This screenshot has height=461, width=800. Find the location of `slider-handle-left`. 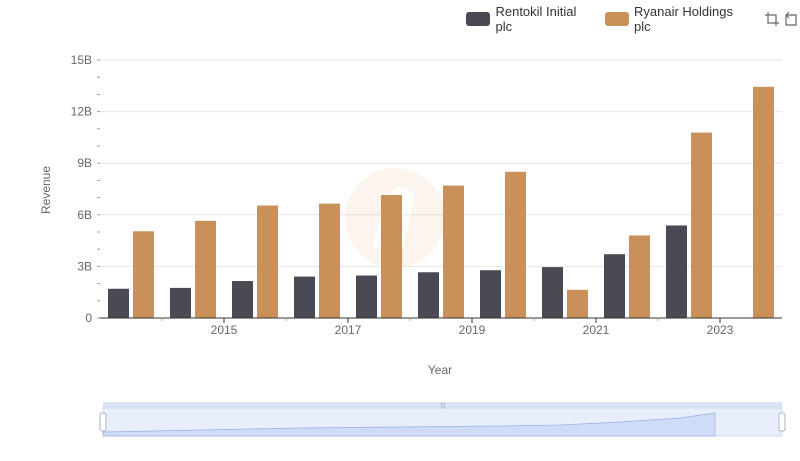

slider-handle-left is located at coordinates (103, 422).